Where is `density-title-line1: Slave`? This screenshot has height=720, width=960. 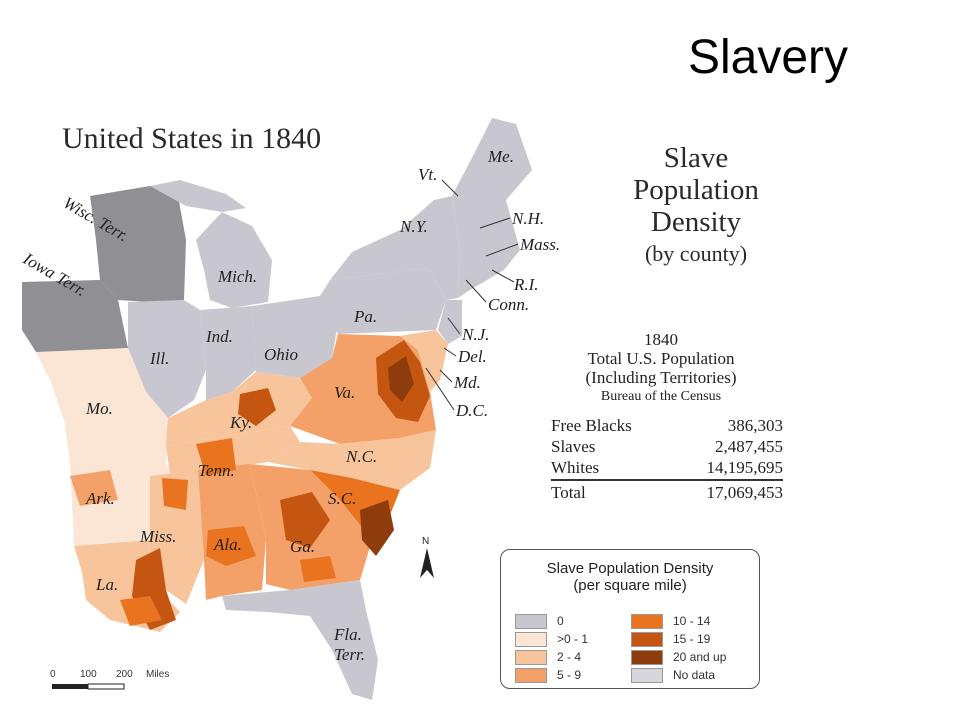 density-title-line1: Slave is located at coordinates (696, 158).